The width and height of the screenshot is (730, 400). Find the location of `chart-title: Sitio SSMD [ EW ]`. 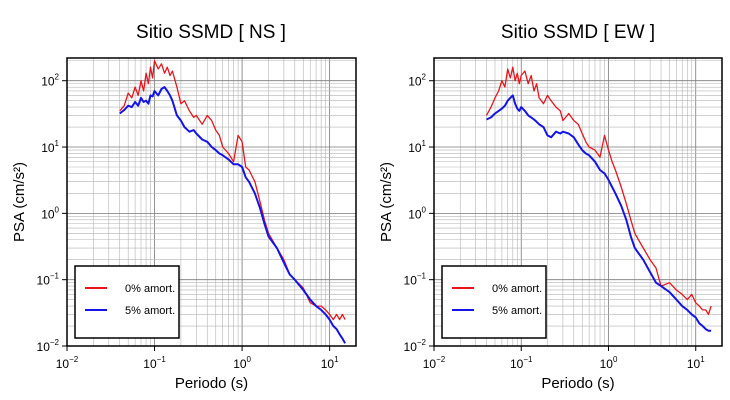

chart-title: Sitio SSMD [ EW ] is located at coordinates (578, 32).